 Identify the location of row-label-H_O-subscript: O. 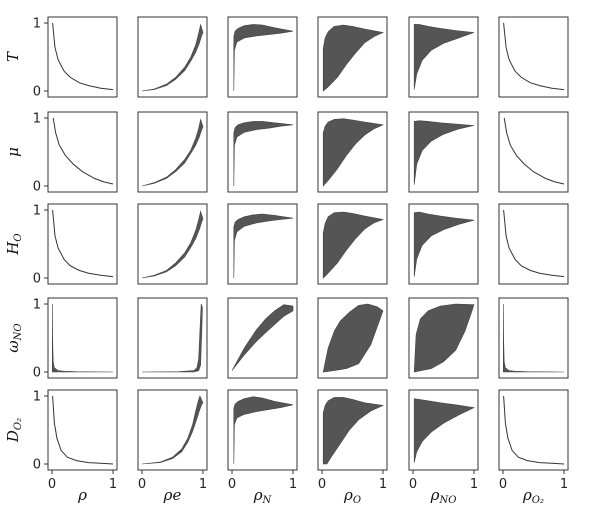
(18, 237).